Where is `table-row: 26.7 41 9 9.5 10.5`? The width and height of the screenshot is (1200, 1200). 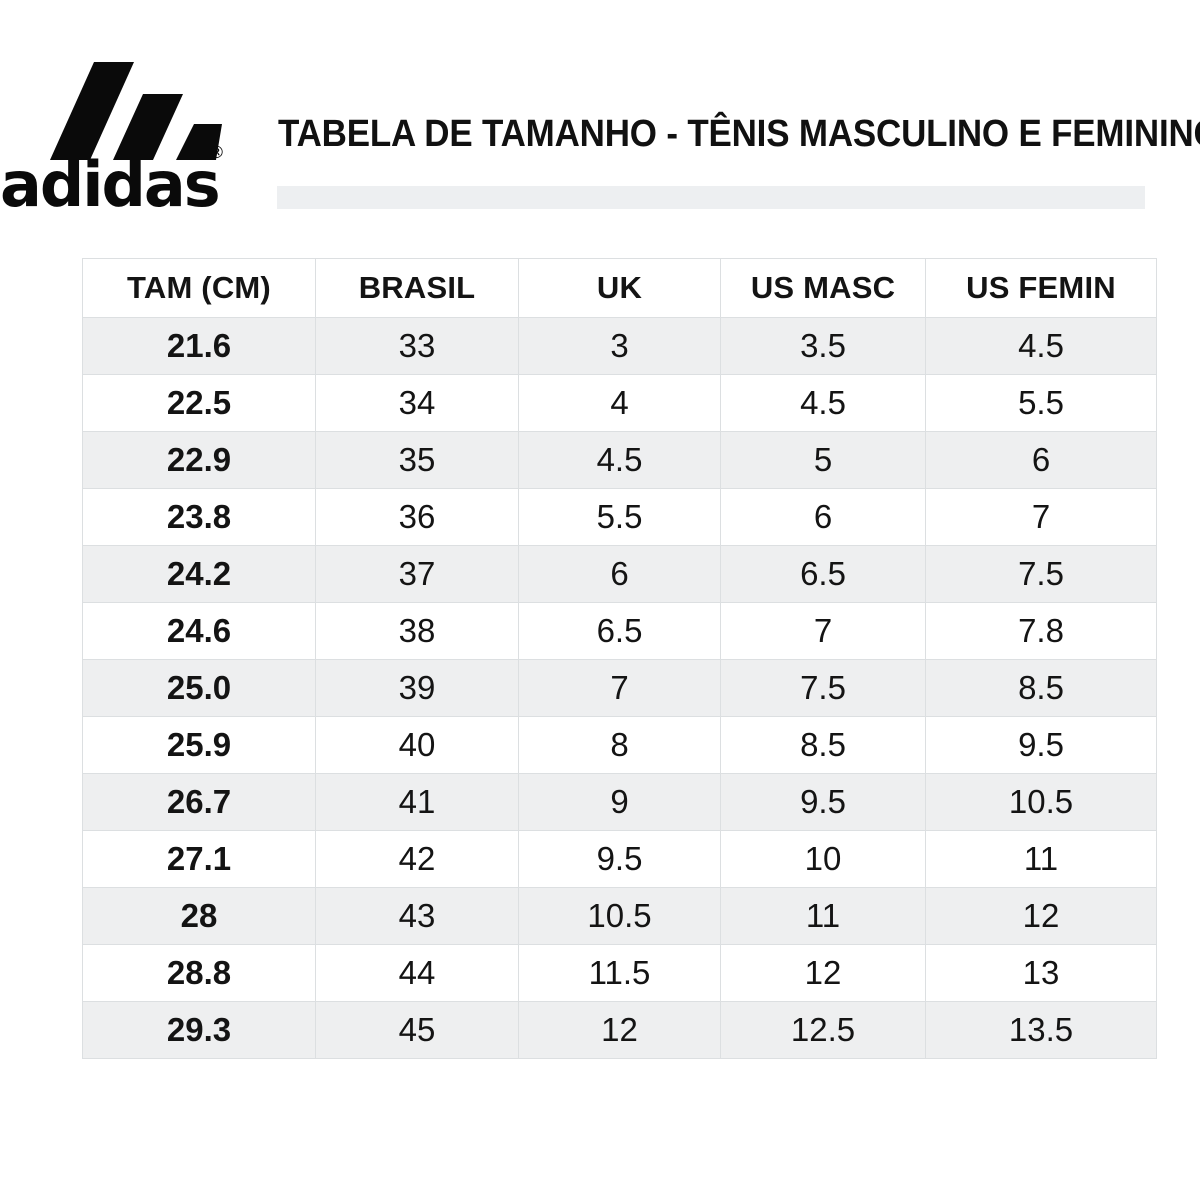
table-row: 26.7 41 9 9.5 10.5 is located at coordinates (619, 802).